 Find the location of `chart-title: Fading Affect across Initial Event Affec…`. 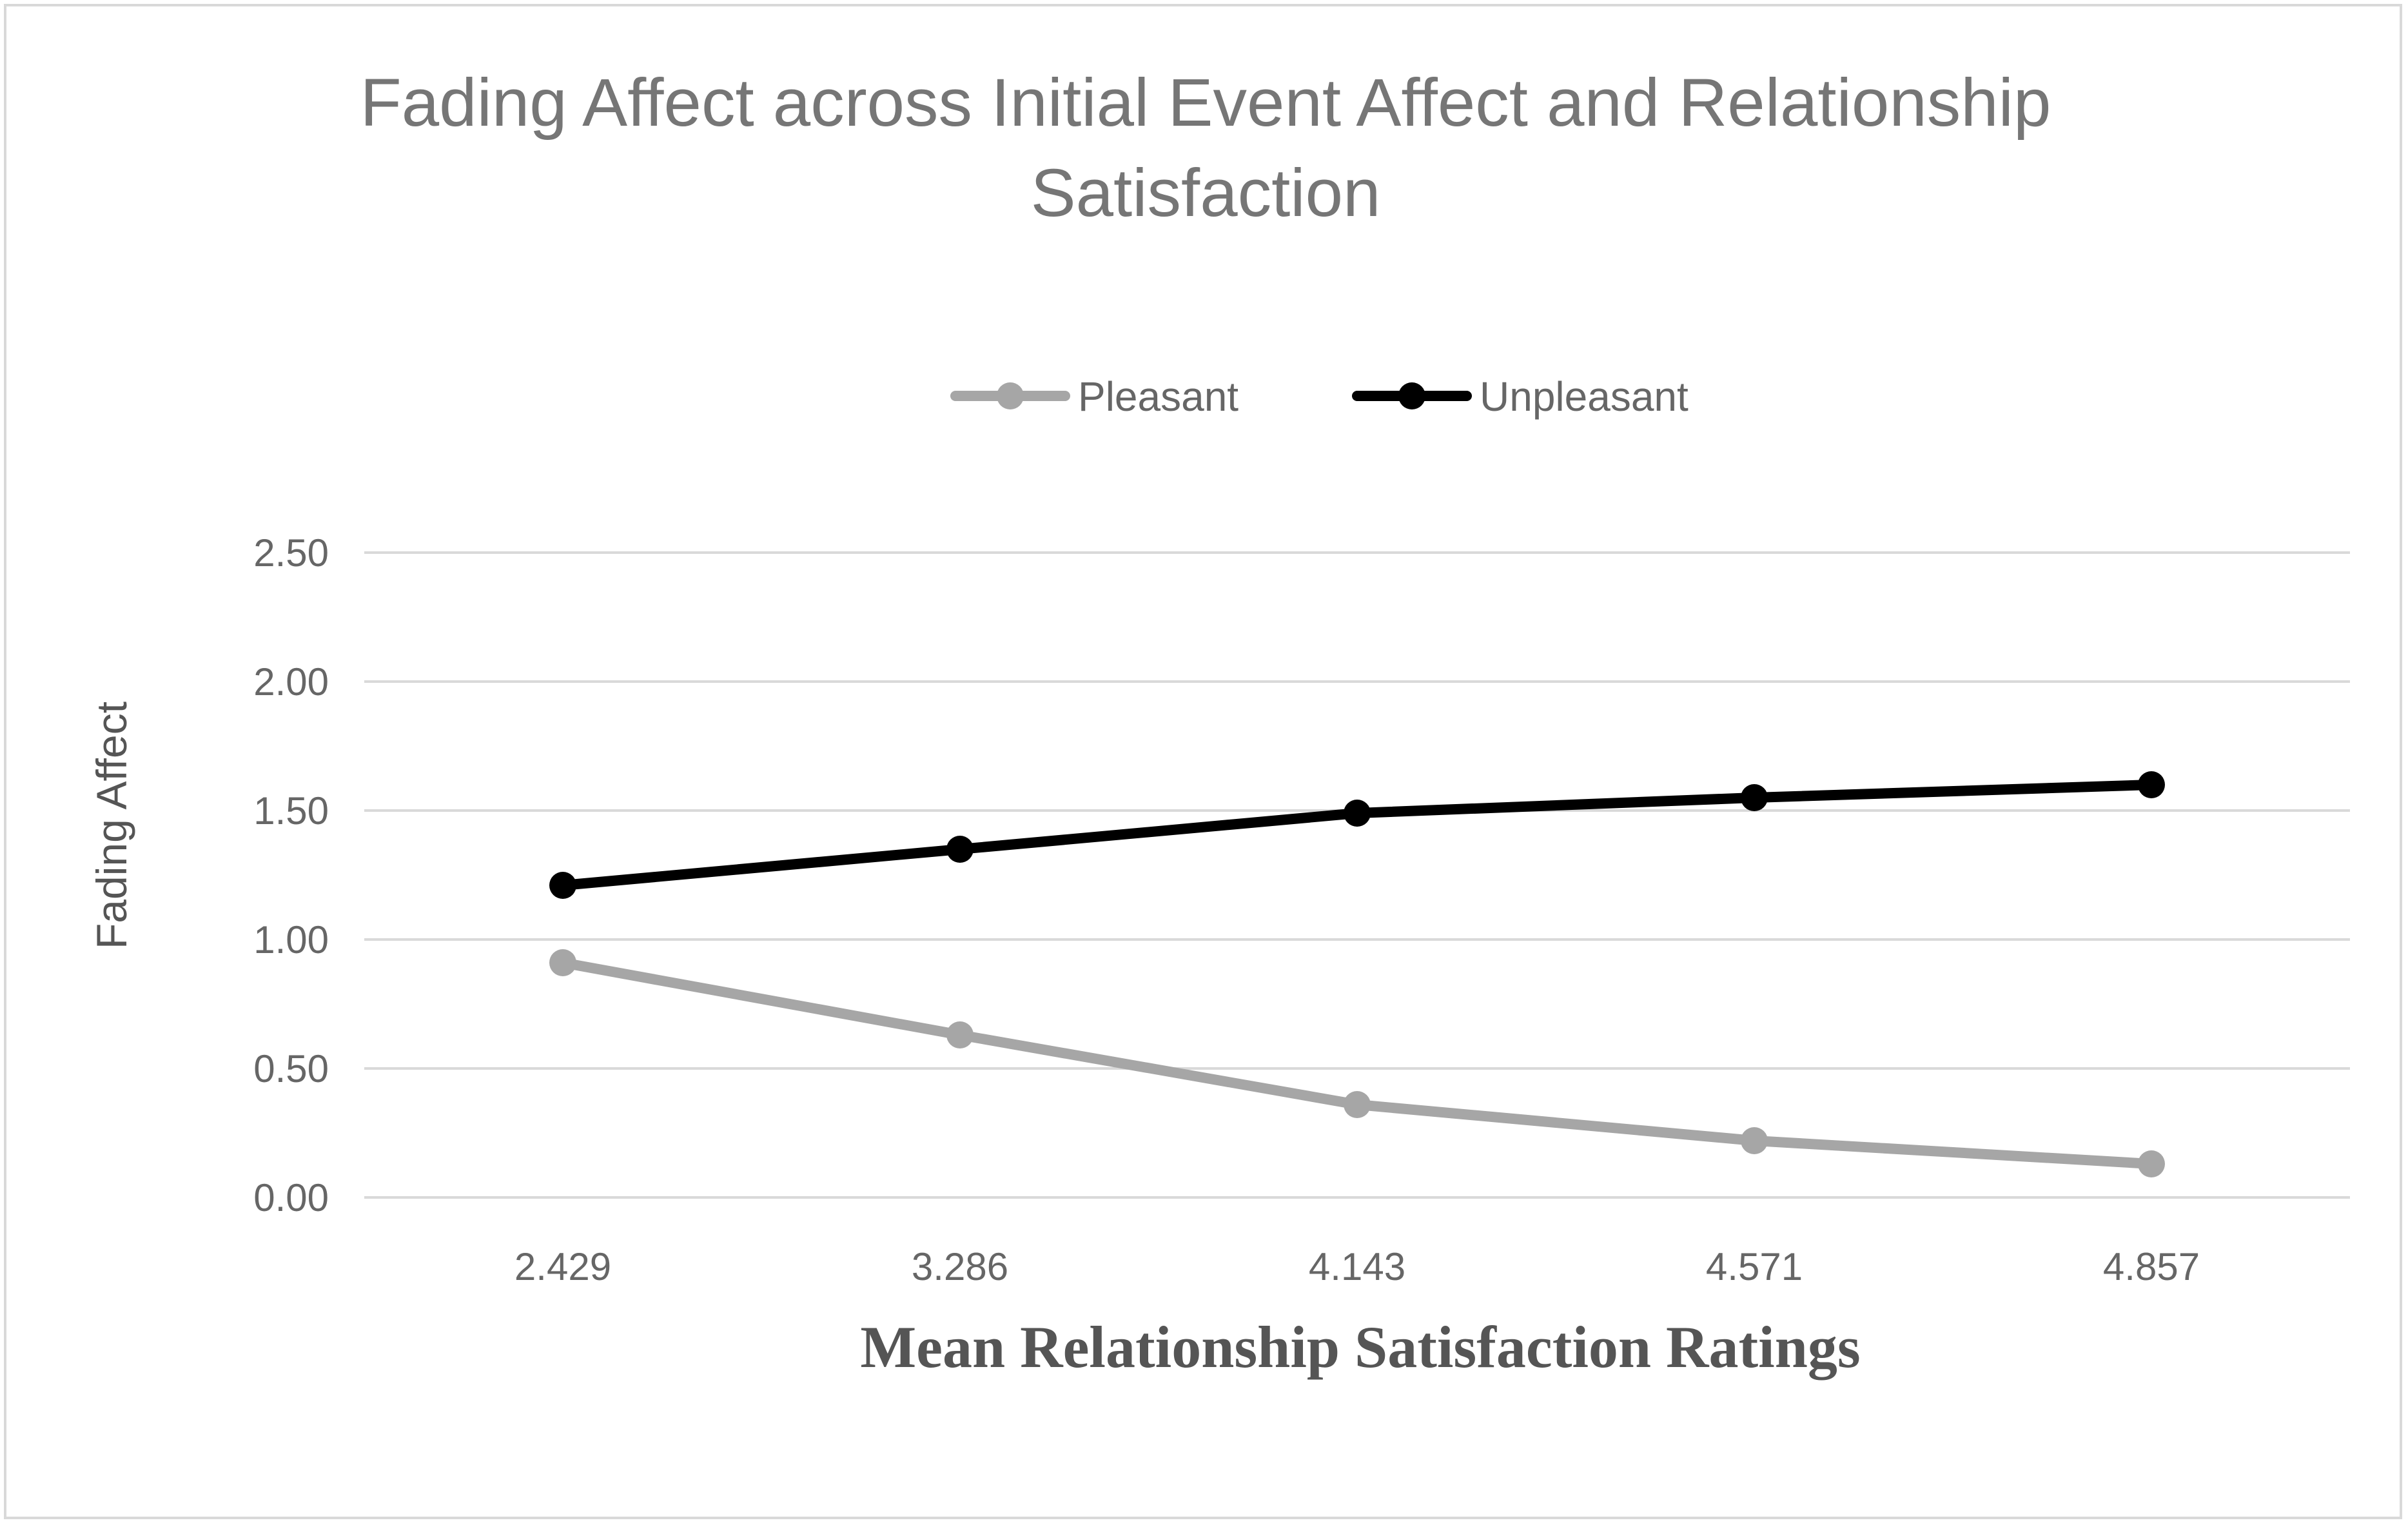

chart-title: Fading Affect across Initial Event Affec… is located at coordinates (1205, 148).